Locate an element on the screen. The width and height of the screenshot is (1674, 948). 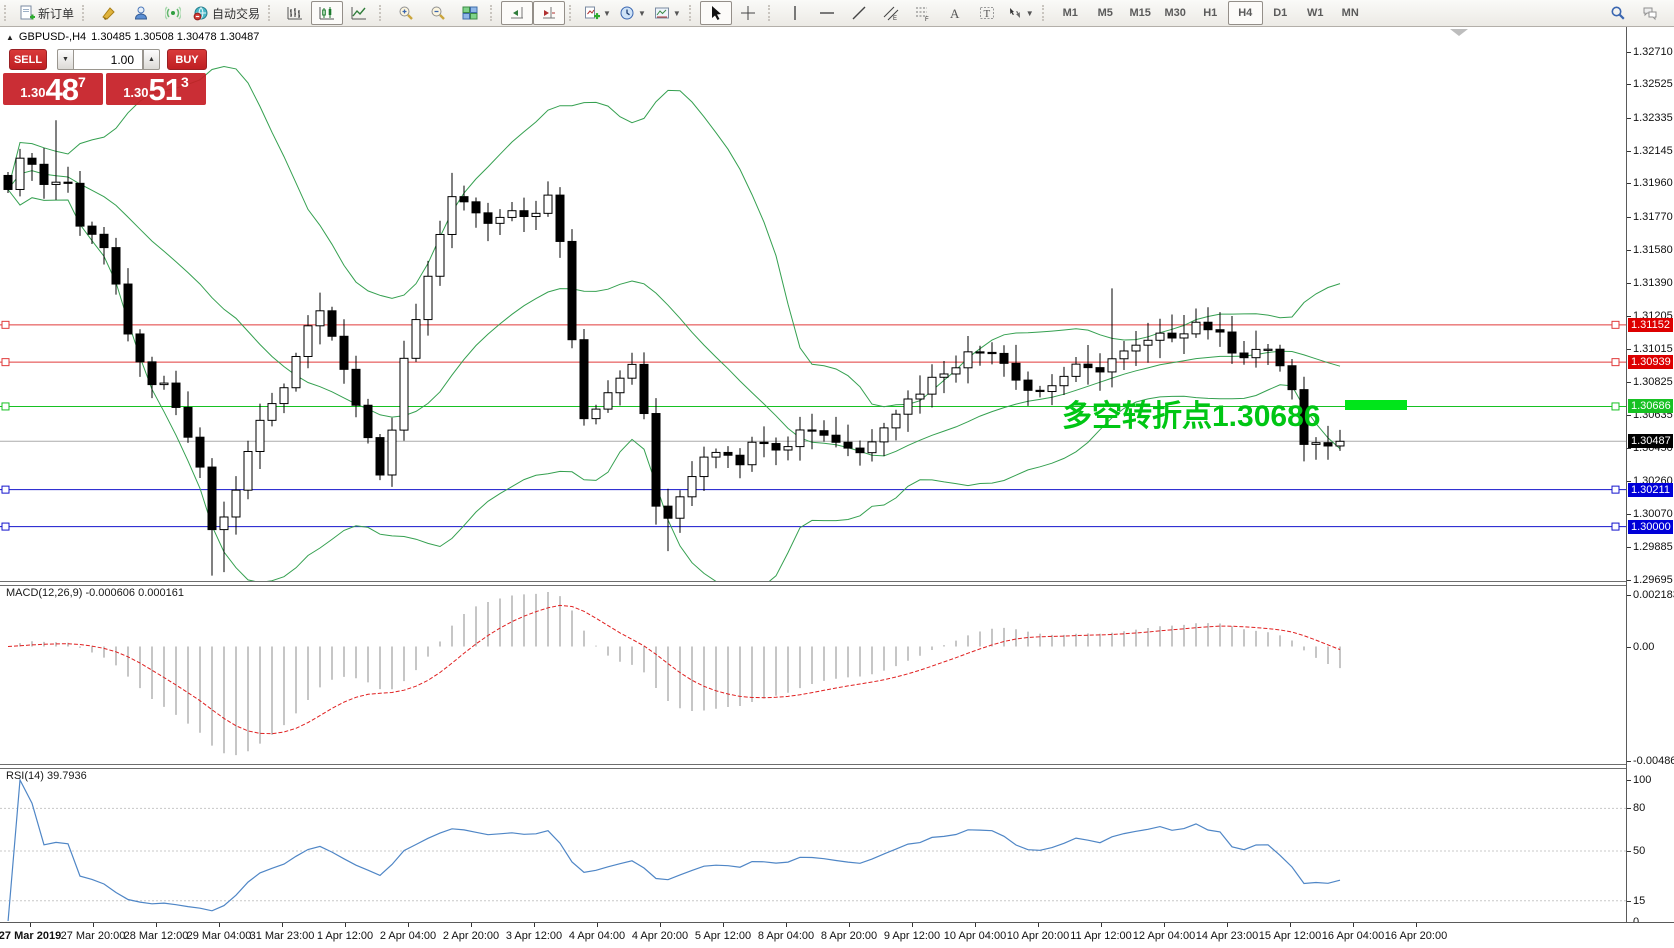
svg-text: E is located at coordinates (895, 18).